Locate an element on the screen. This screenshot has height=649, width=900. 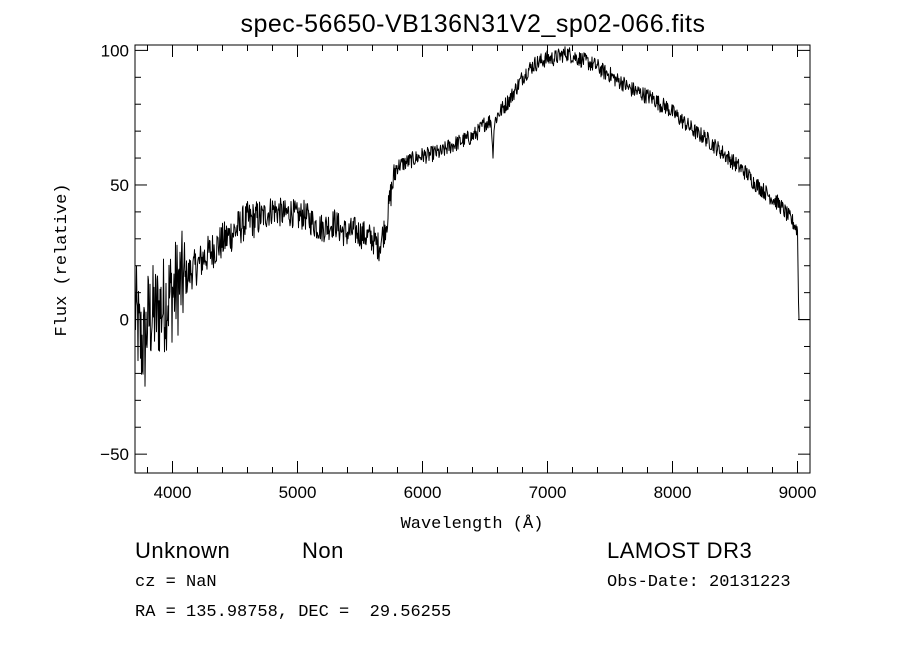
y-tick-label: 0 is located at coordinates (124, 320).